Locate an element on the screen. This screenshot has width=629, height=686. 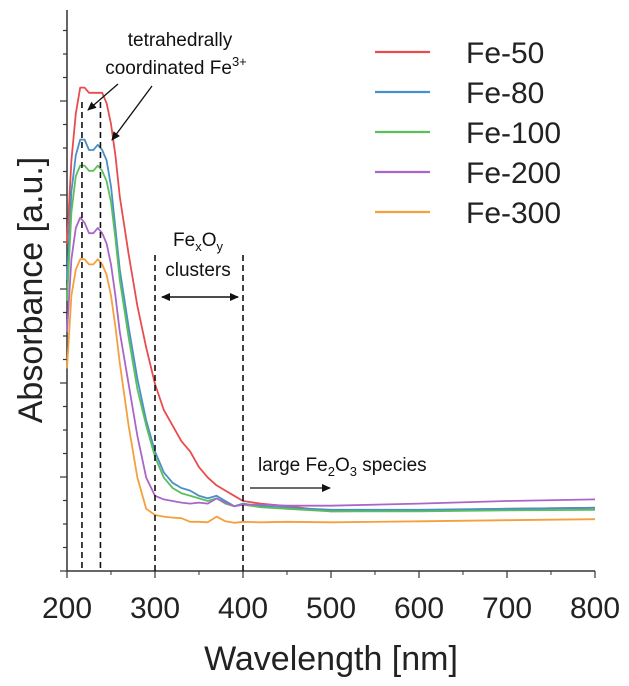
x-tick-label: 200 is located at coordinates (67, 608).